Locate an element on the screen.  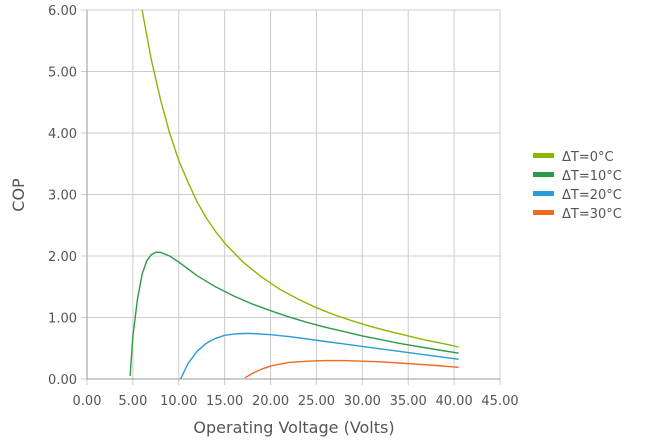
x-tick-label: 5.00 is located at coordinates (132, 401).